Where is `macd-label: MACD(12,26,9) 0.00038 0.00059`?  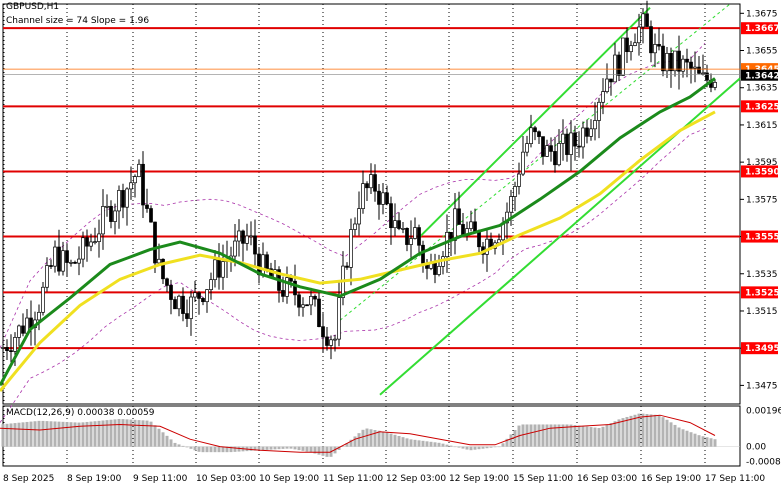
macd-label: MACD(12,26,9) 0.00038 0.00059 is located at coordinates (80, 413).